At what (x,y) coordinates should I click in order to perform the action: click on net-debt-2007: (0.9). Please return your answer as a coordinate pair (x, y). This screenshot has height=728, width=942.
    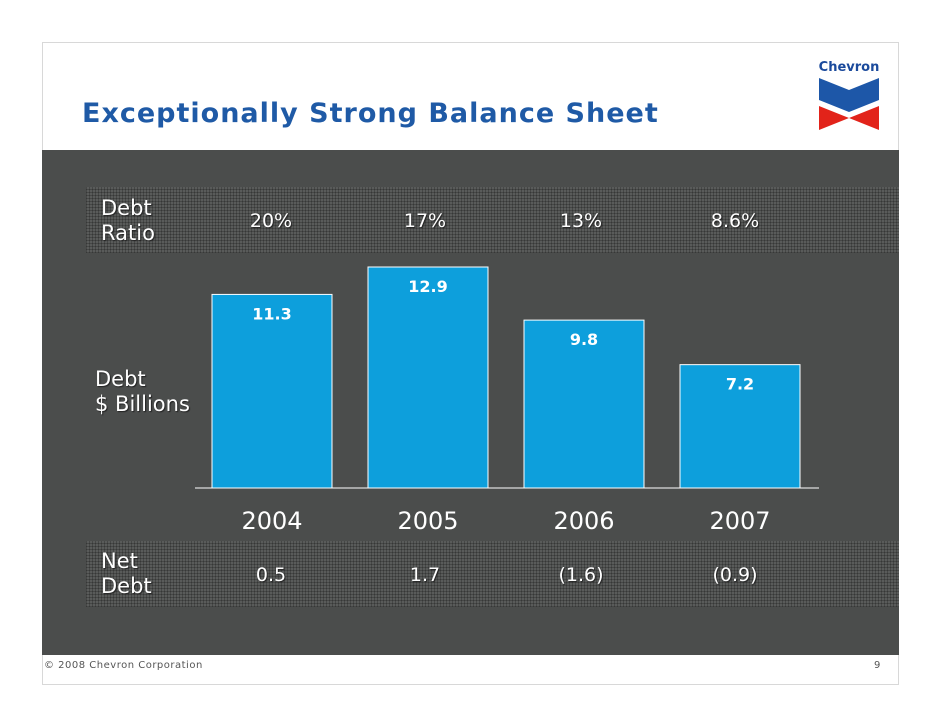
    Looking at the image, I should click on (735, 575).